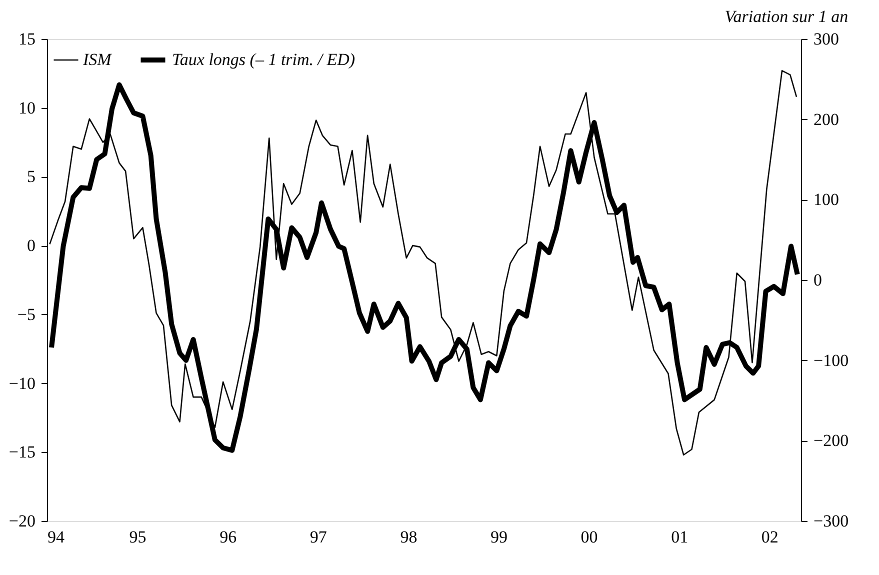 This screenshot has width=879, height=575. What do you see at coordinates (831, 440) in the screenshot?
I see `y2-tick-label: −200` at bounding box center [831, 440].